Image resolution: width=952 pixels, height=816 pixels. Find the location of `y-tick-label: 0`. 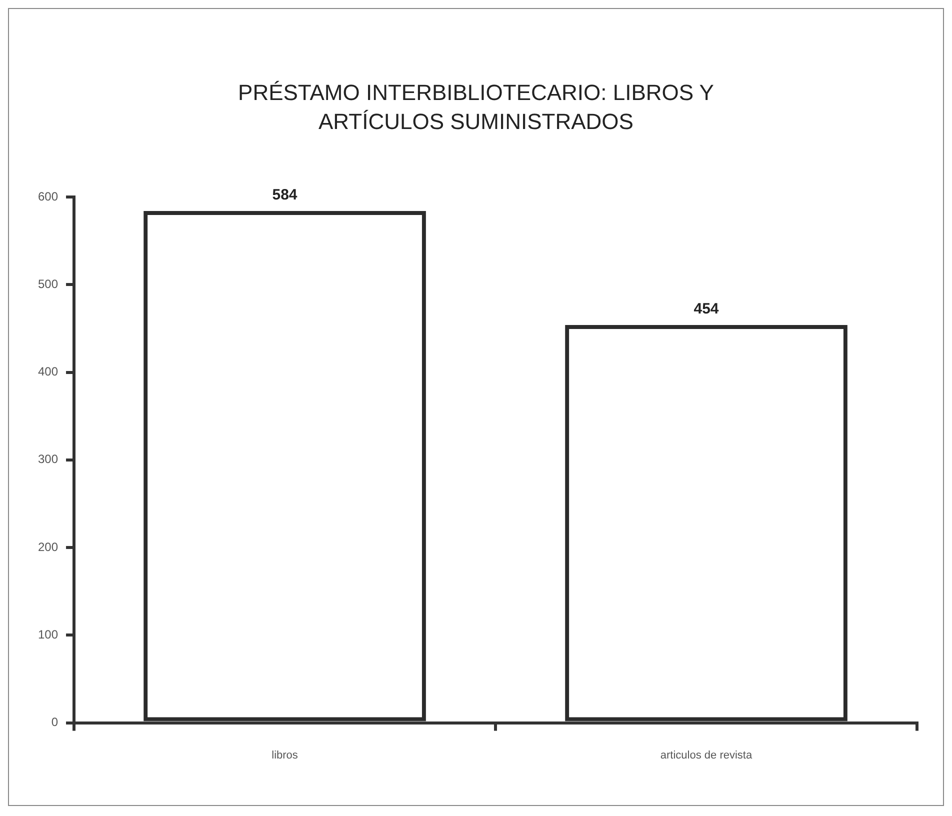

y-tick-label: 0 is located at coordinates (54, 722).